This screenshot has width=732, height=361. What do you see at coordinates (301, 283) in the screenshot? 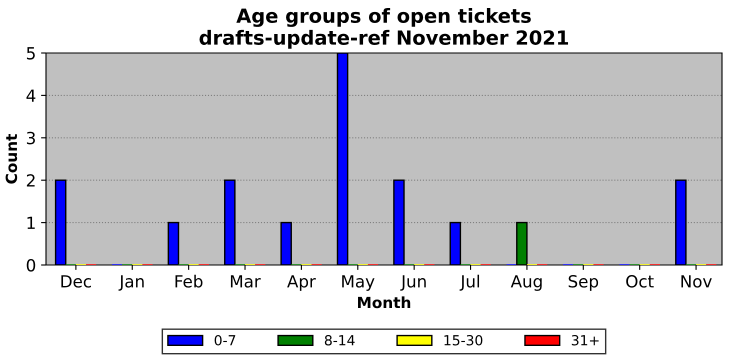
I see `x-tick-label: Apr` at bounding box center [301, 283].